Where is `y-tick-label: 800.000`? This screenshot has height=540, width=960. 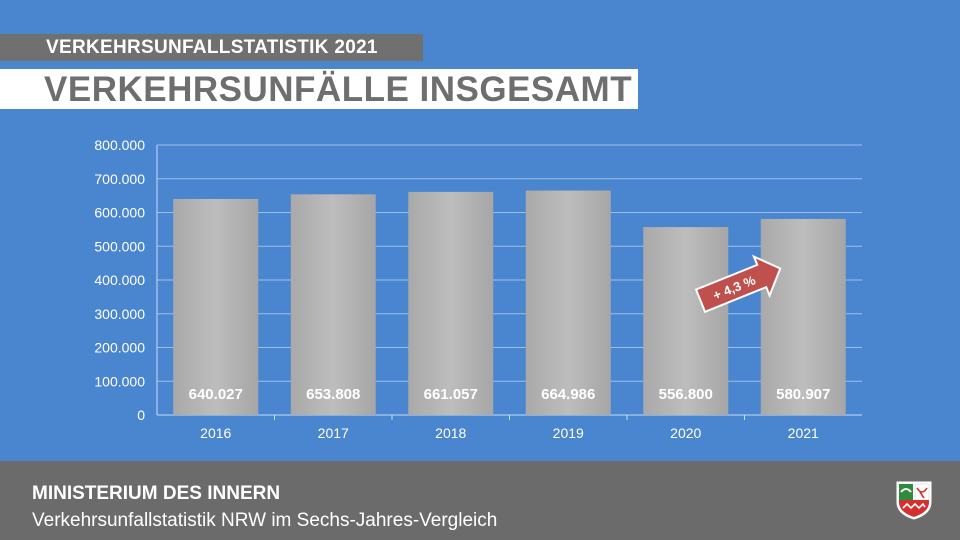 y-tick-label: 800.000 is located at coordinates (119, 145).